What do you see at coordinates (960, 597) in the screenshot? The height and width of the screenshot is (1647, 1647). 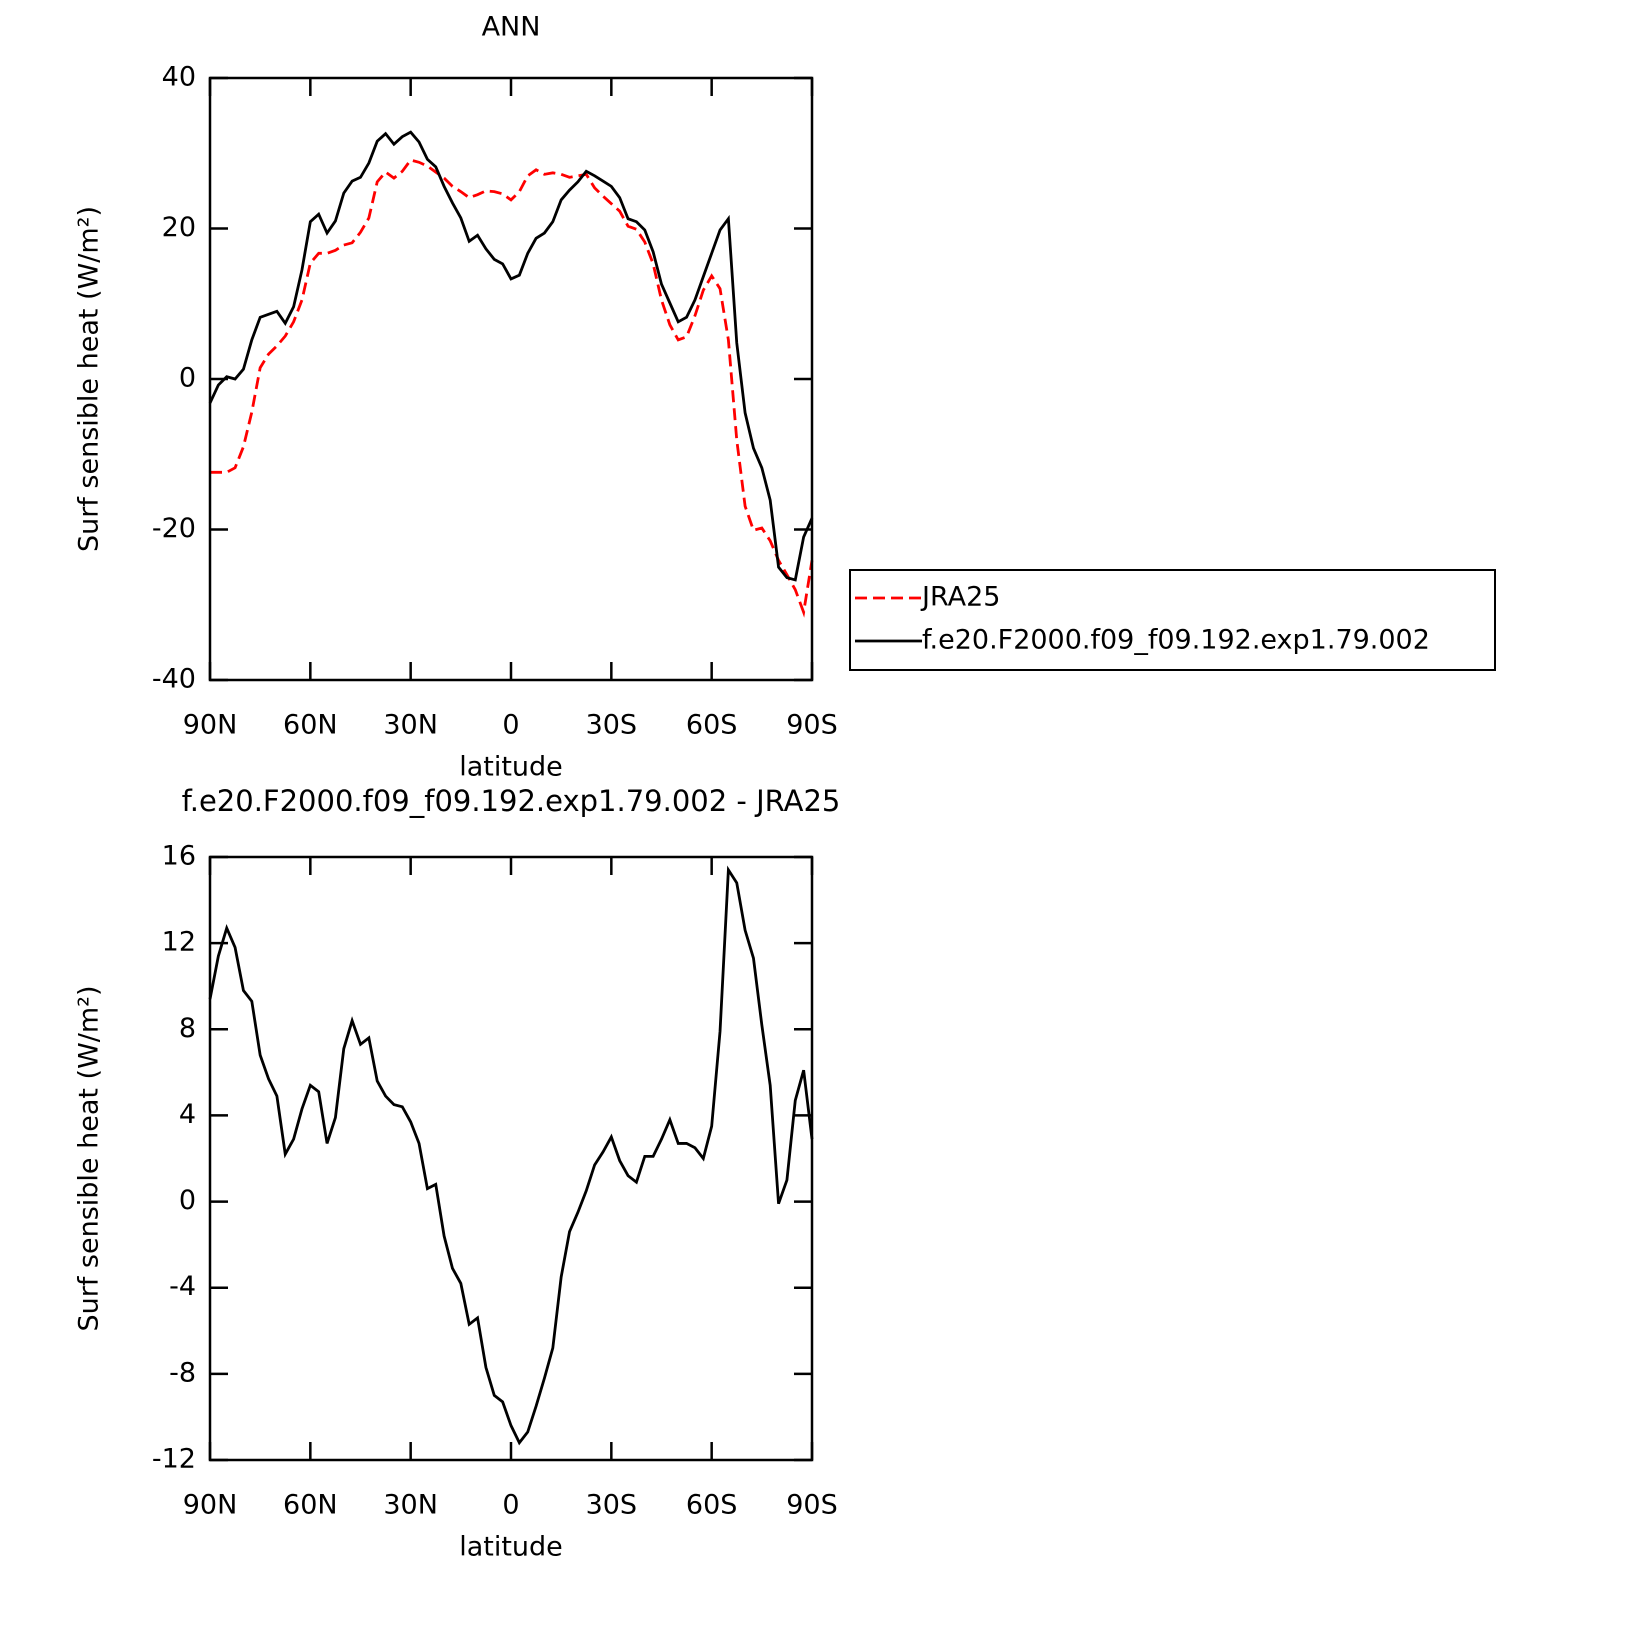 I see `legend-label: JRA25` at bounding box center [960, 597].